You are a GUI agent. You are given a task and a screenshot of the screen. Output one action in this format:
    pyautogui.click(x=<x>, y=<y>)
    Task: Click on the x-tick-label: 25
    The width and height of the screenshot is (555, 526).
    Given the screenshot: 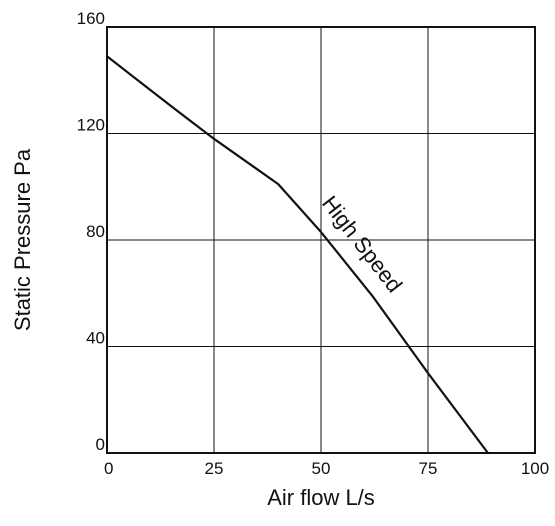 What is the action you would take?
    pyautogui.click(x=214, y=468)
    